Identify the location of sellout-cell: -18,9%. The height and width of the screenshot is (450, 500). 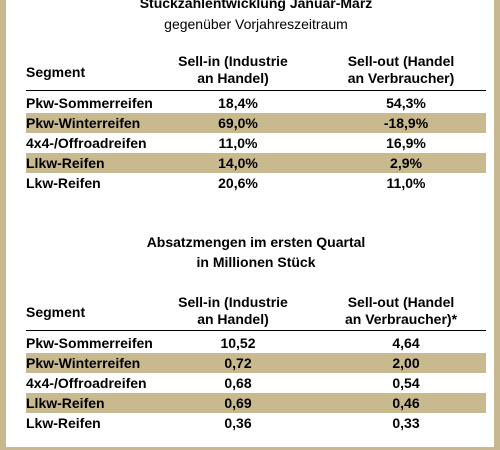
(406, 123).